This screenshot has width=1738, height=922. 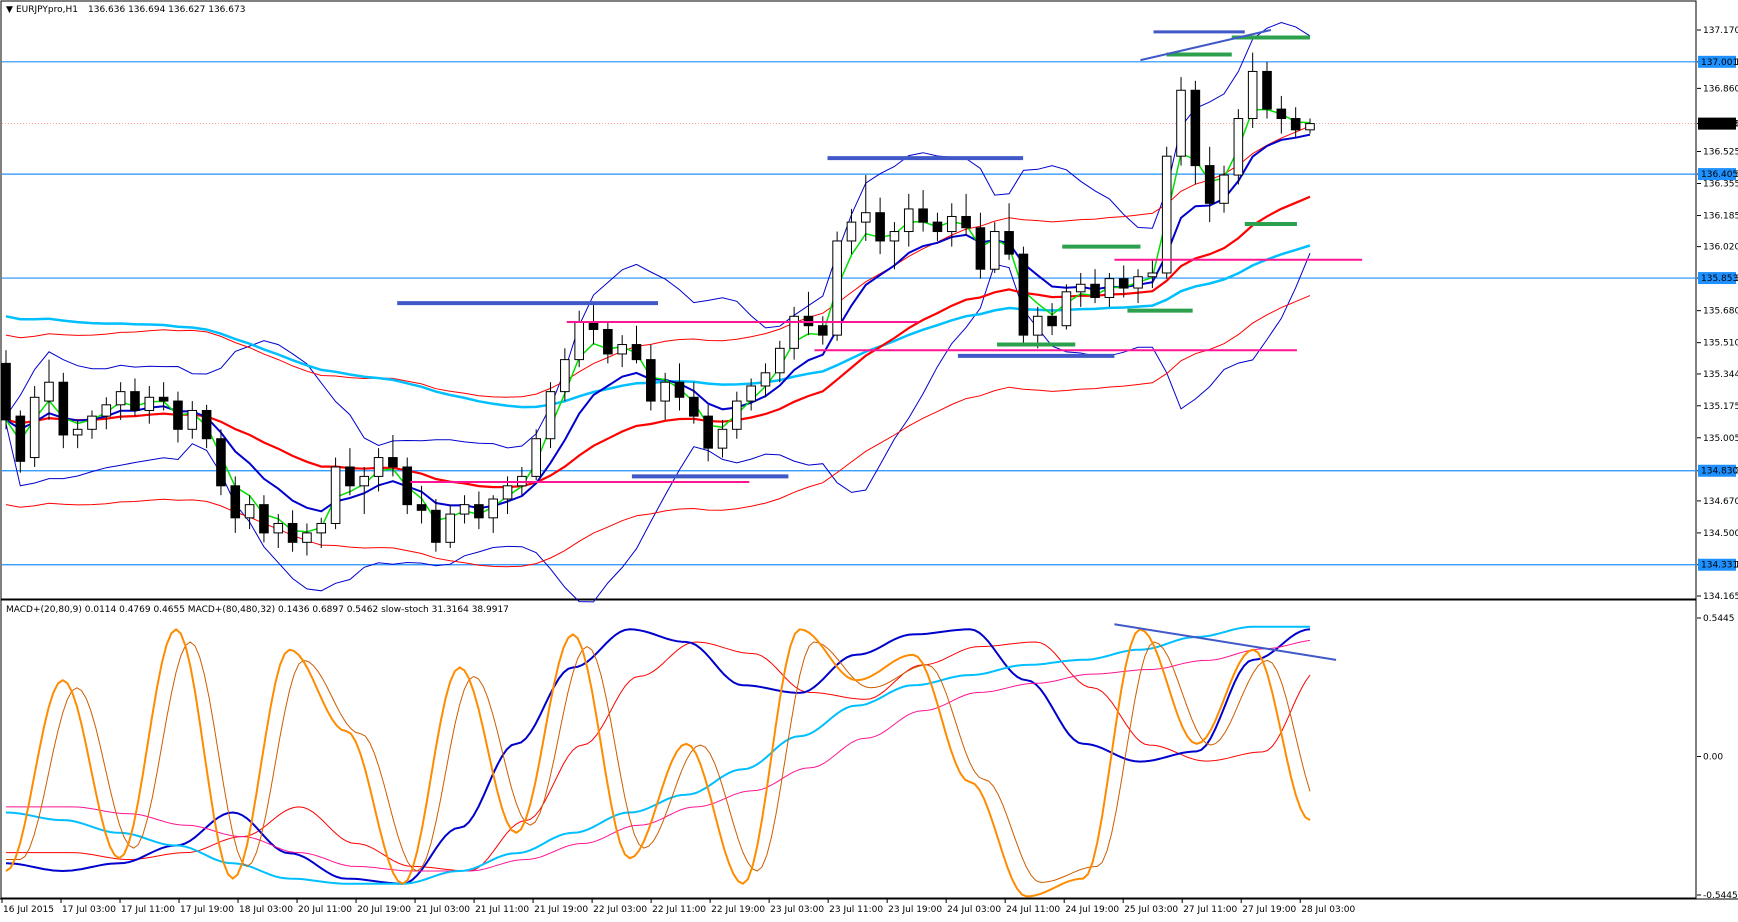 What do you see at coordinates (1206, 45) in the screenshot?
I see `trendline` at bounding box center [1206, 45].